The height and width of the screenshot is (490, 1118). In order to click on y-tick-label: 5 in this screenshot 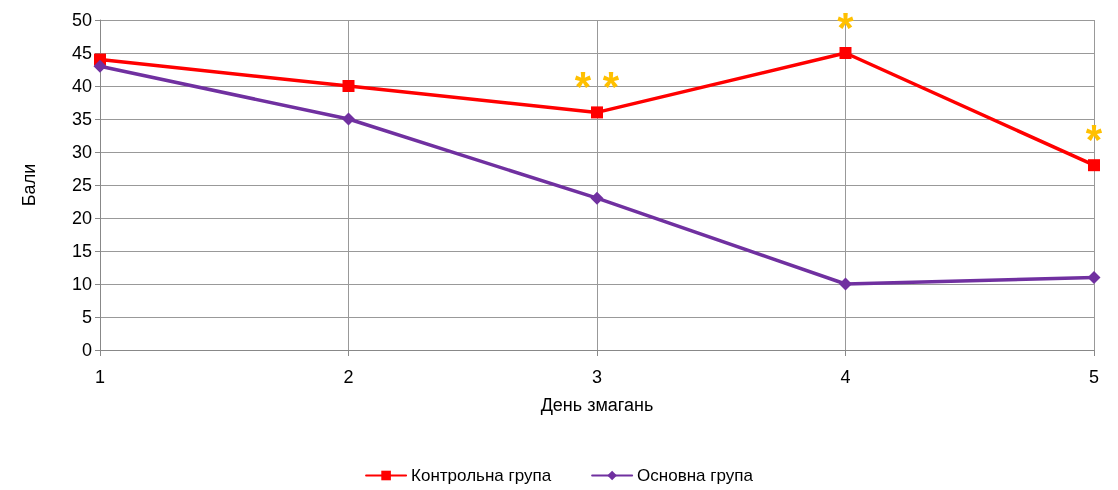, I will do `click(86, 317)`.